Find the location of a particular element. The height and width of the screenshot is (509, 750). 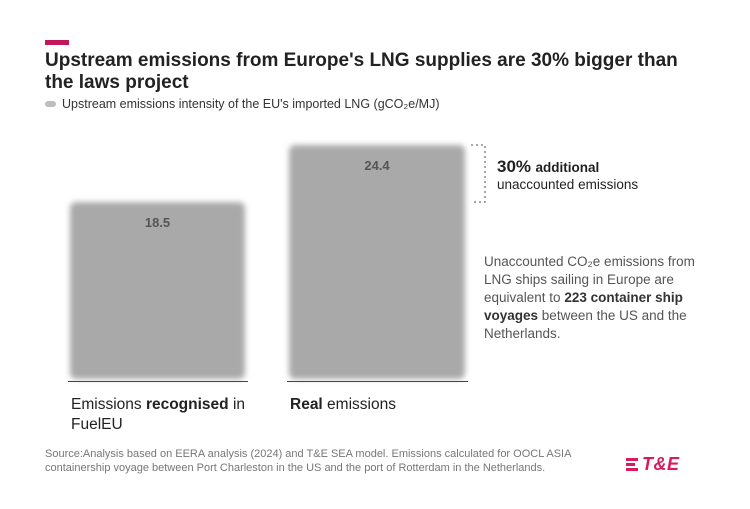

accent-bar is located at coordinates (57, 42).